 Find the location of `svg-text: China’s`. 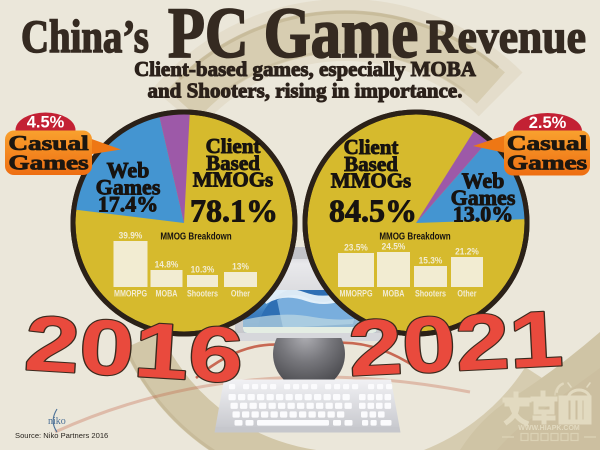

svg-text: China’s is located at coordinates (85, 37).